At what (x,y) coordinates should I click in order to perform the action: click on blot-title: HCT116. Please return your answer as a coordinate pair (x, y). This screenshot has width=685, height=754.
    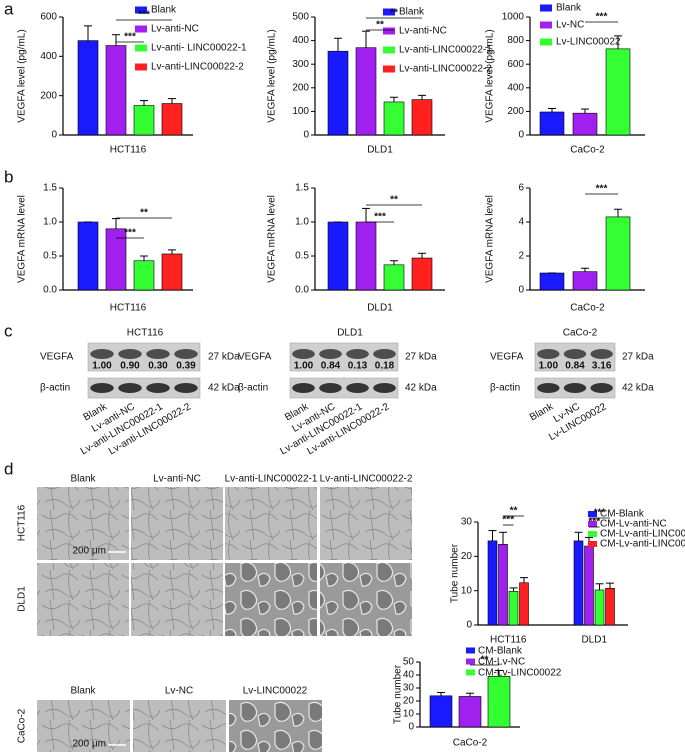
    Looking at the image, I should click on (145, 333).